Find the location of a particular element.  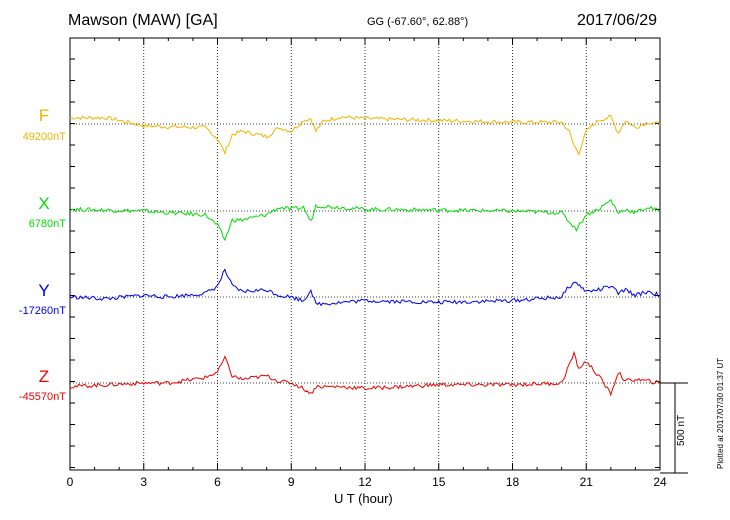

component-baseline-x: 6780nT is located at coordinates (47, 224).